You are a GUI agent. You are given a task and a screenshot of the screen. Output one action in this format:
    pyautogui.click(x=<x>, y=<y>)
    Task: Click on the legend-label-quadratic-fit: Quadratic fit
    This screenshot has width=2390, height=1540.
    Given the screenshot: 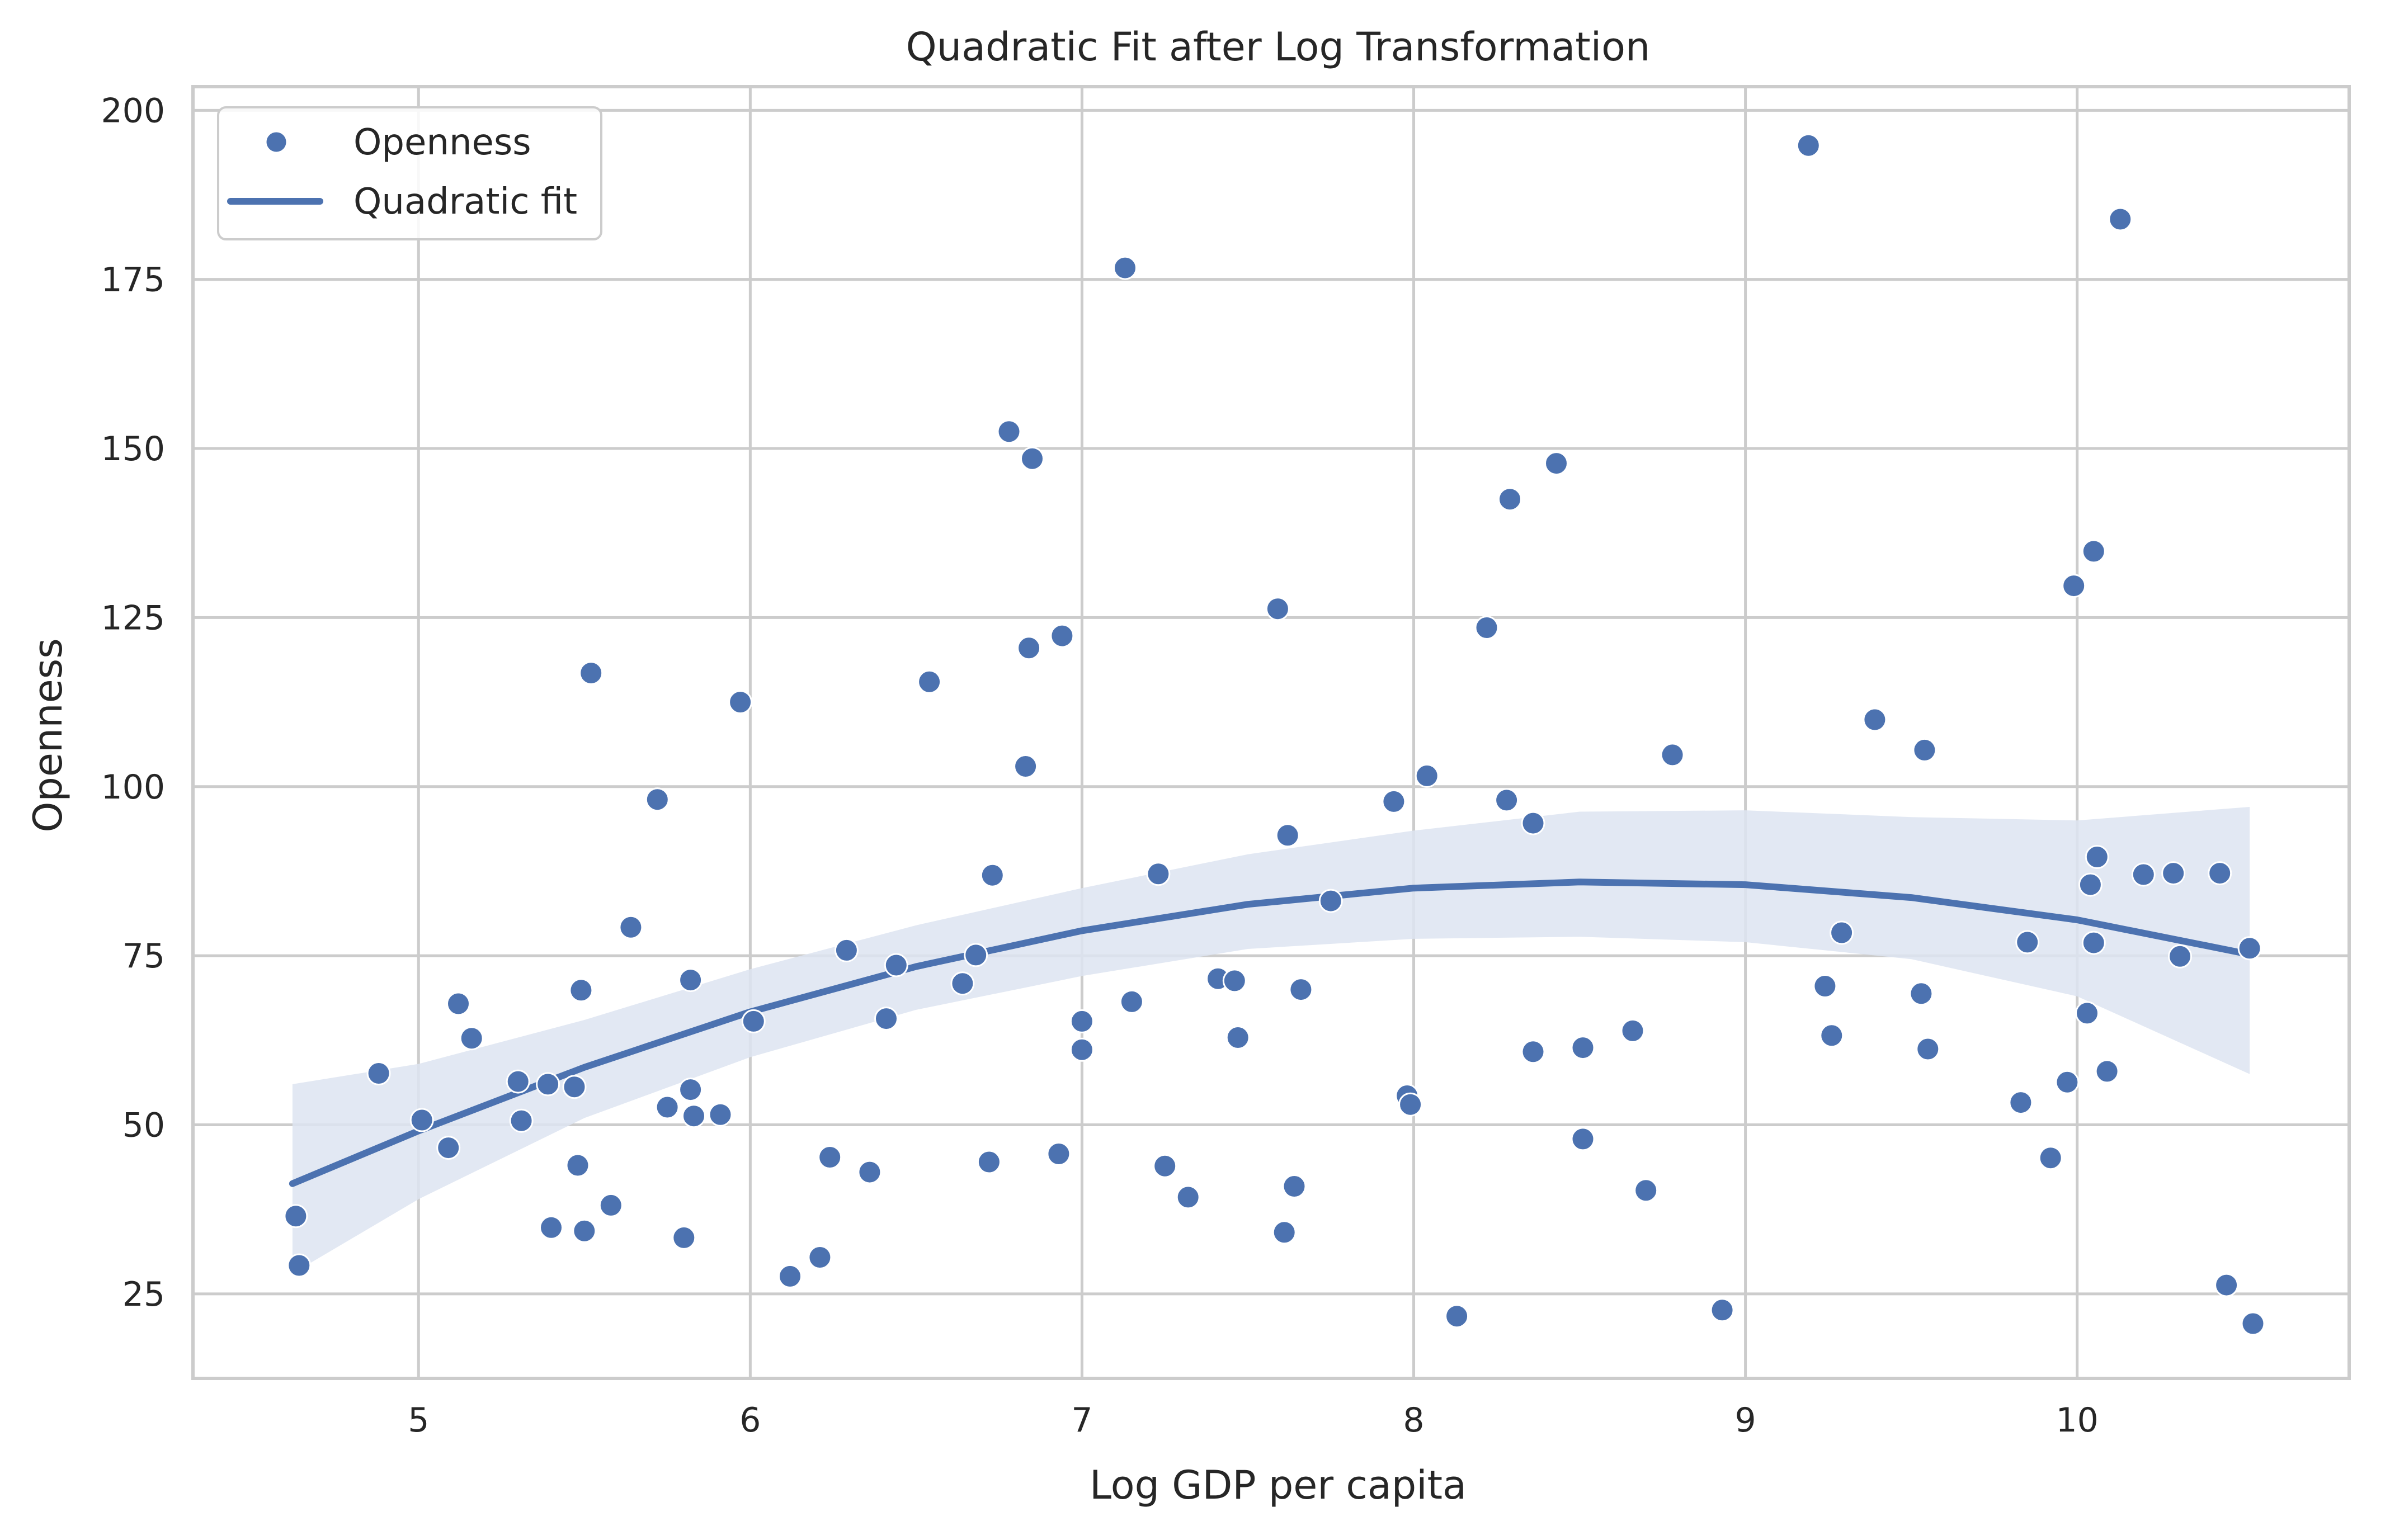 What is the action you would take?
    pyautogui.click(x=465, y=202)
    